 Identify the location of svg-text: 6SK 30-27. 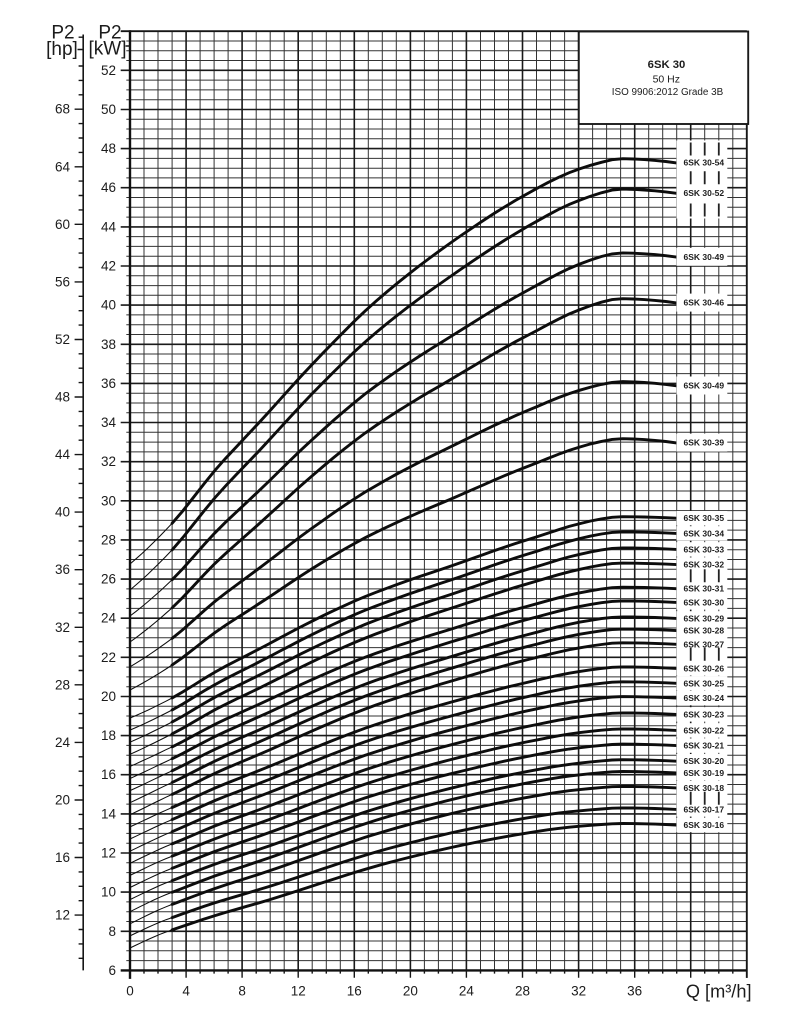
(703, 644).